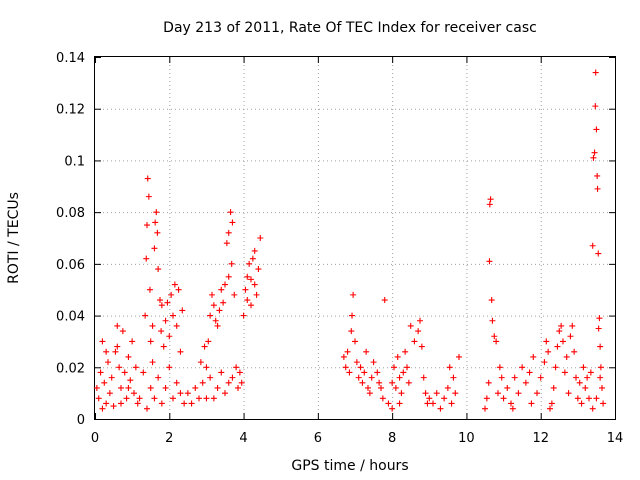  Describe the element at coordinates (357, 438) in the screenshot. I see `x-axis-tick-labels: 0 2 4 6 8 10 12 14` at that location.